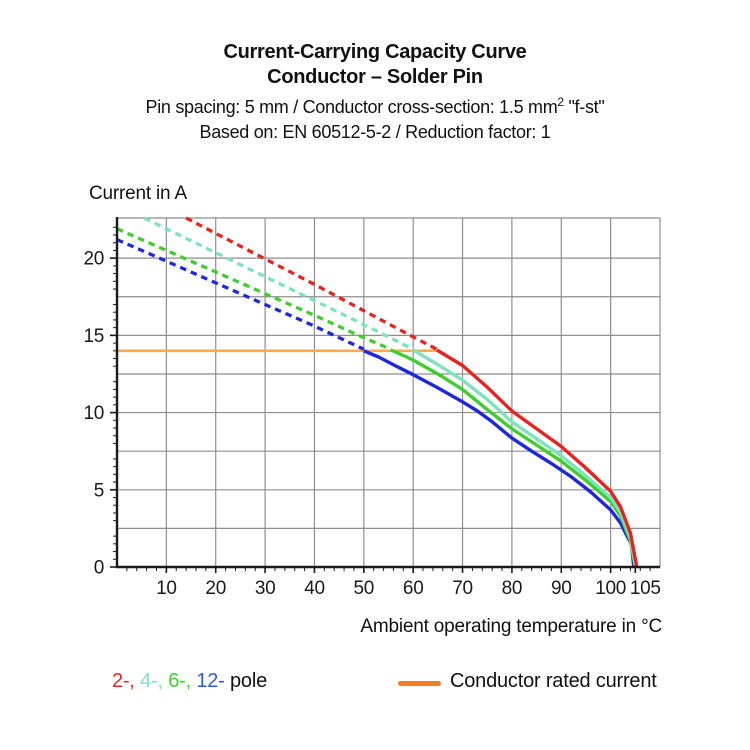 The image size is (750, 750). Describe the element at coordinates (511, 626) in the screenshot. I see `x-axis-title: Ambient operating temperature in °C` at that location.